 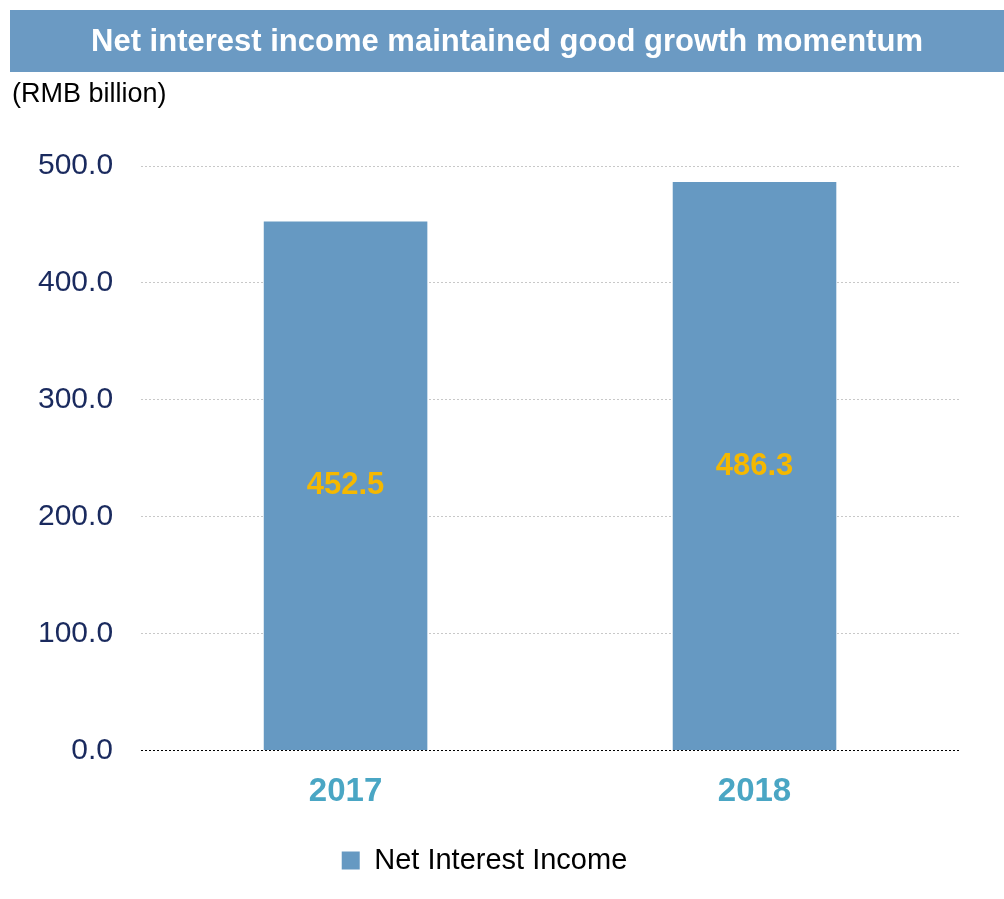 What do you see at coordinates (345, 790) in the screenshot?
I see `x-tick-label: 2017` at bounding box center [345, 790].